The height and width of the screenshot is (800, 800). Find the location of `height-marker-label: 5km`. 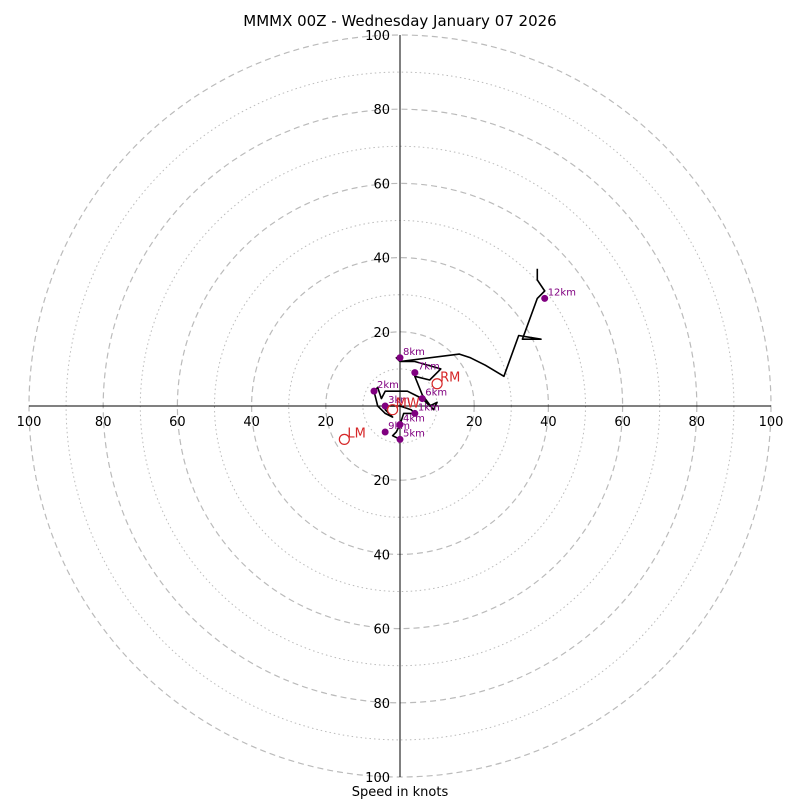

height-marker-label: 5km is located at coordinates (414, 433).